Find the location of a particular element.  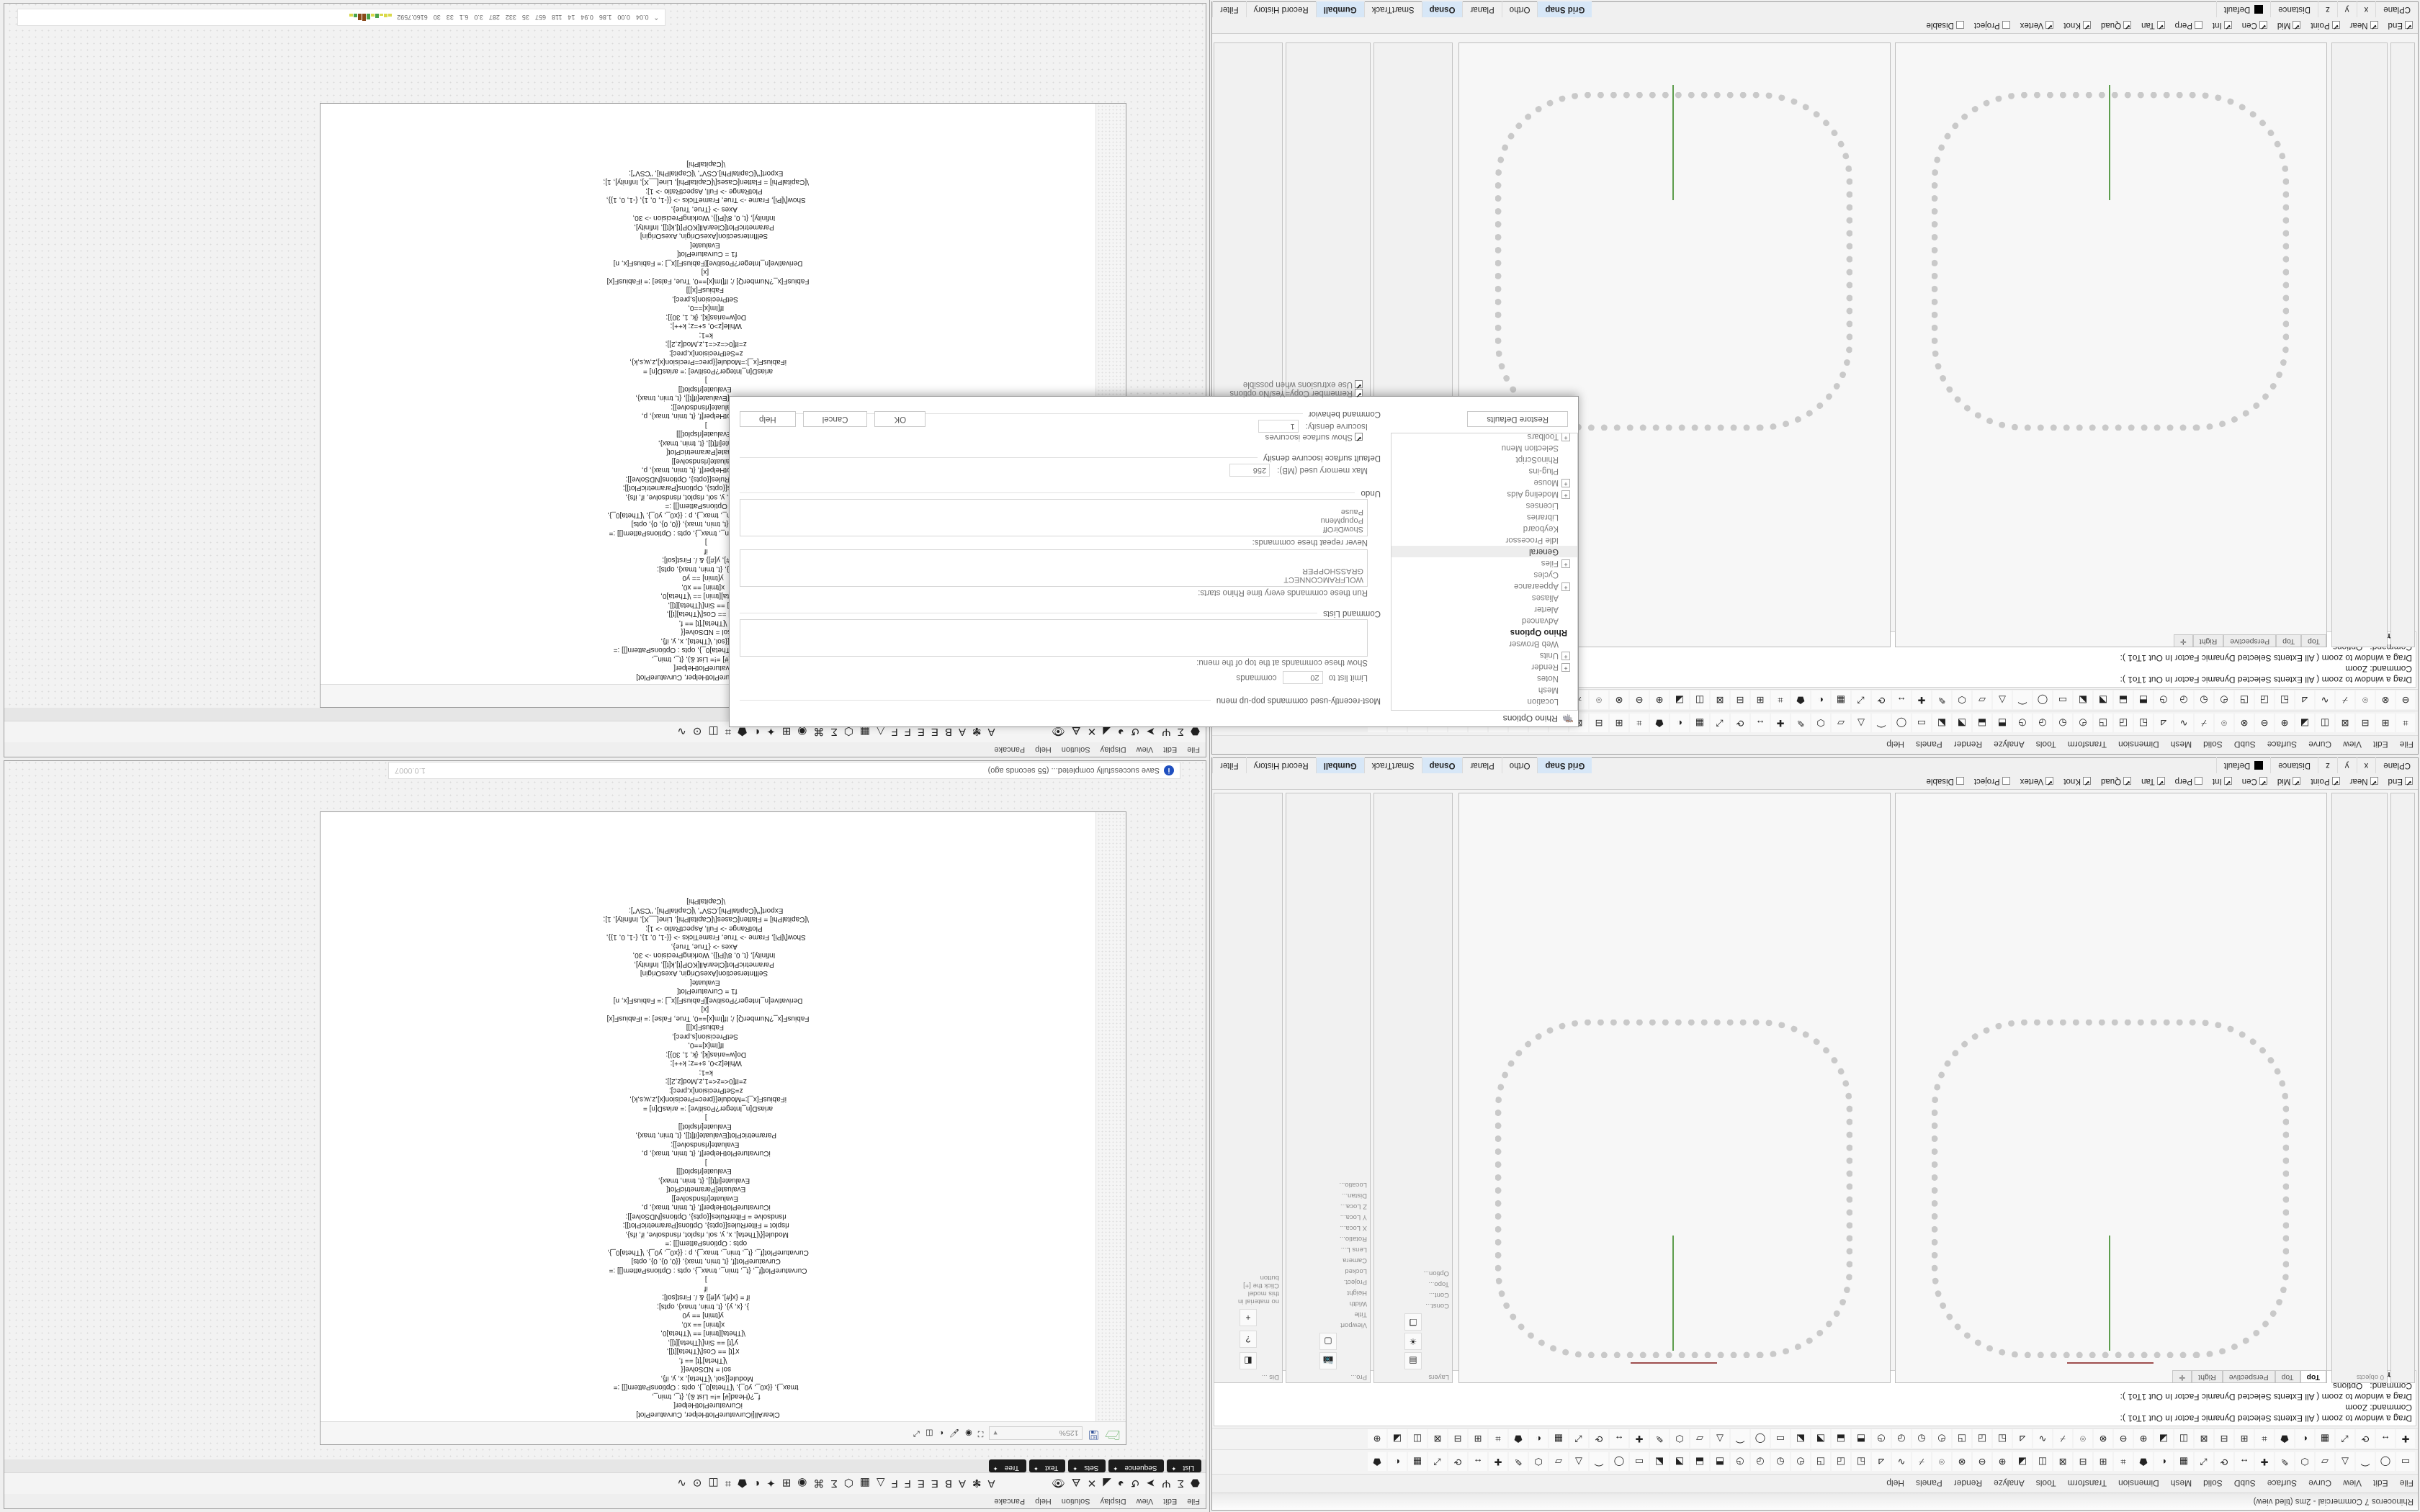

tree-item-plug-ins: Plug-ins is located at coordinates (1543, 471).